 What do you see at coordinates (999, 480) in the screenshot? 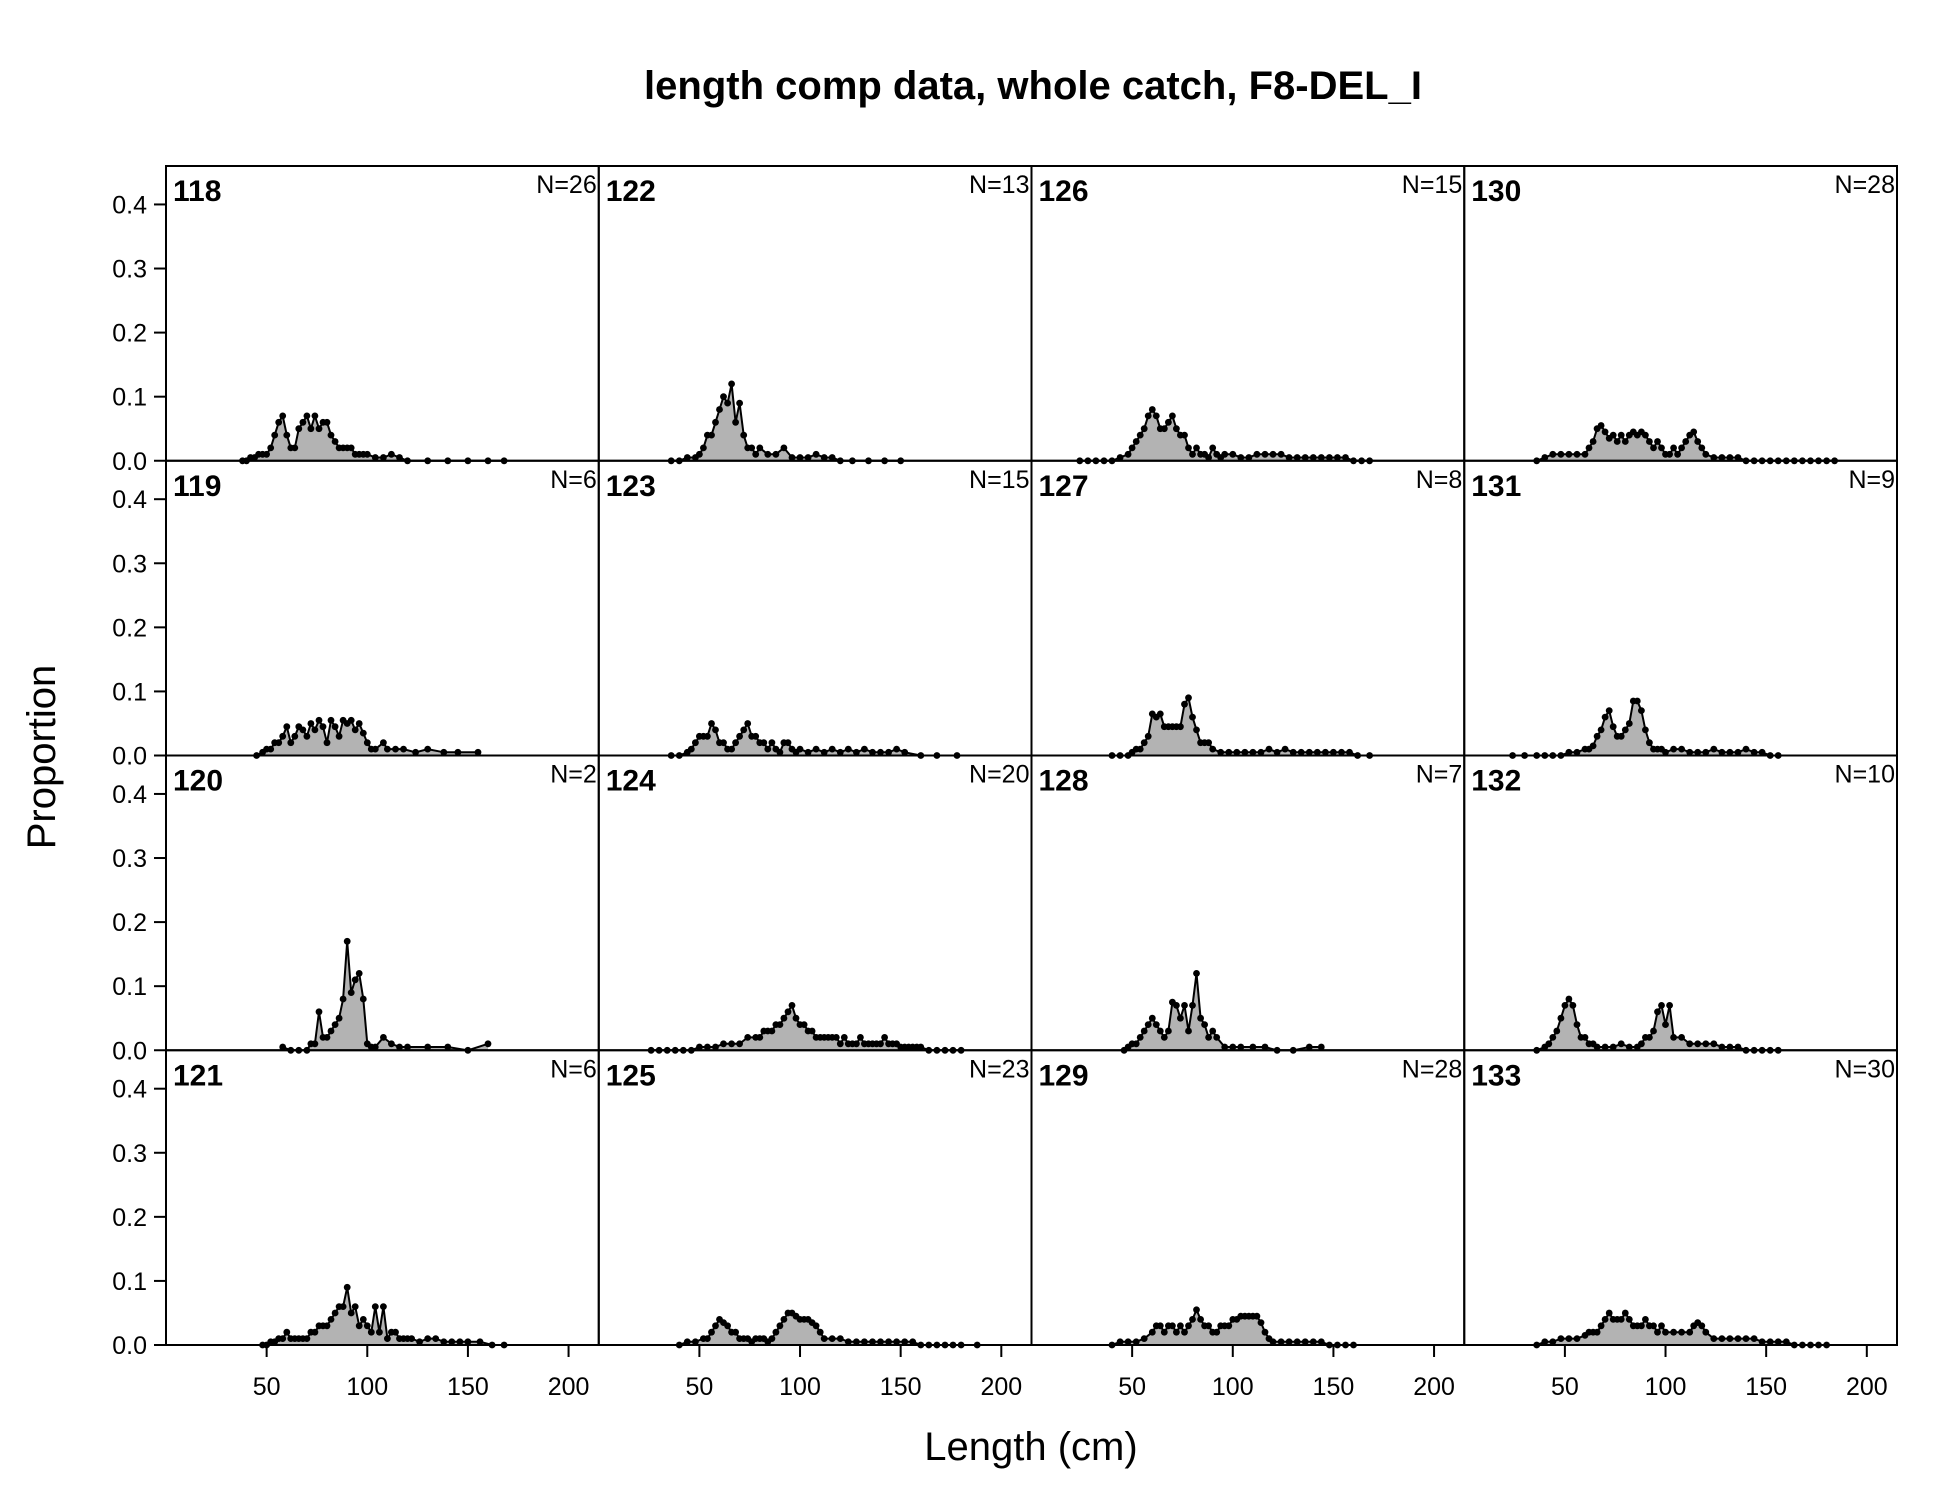
I see `sample-size-label: N=15` at bounding box center [999, 480].